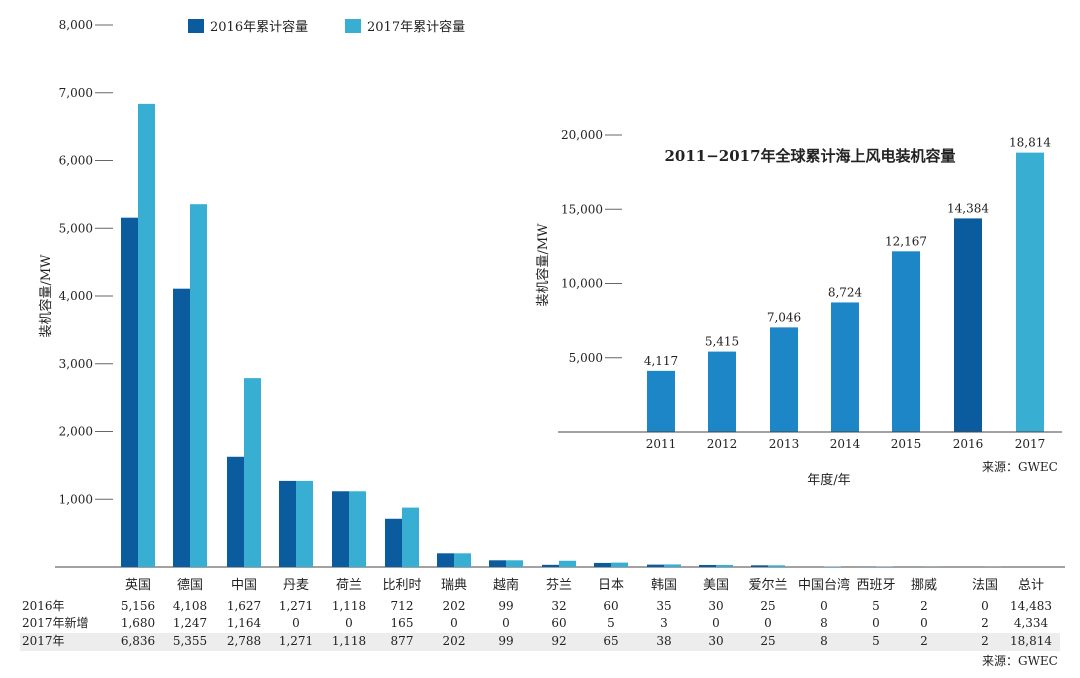 The image size is (1080, 678). Describe the element at coordinates (1031, 641) in the screenshot. I see `table-cell: 18,814` at that location.